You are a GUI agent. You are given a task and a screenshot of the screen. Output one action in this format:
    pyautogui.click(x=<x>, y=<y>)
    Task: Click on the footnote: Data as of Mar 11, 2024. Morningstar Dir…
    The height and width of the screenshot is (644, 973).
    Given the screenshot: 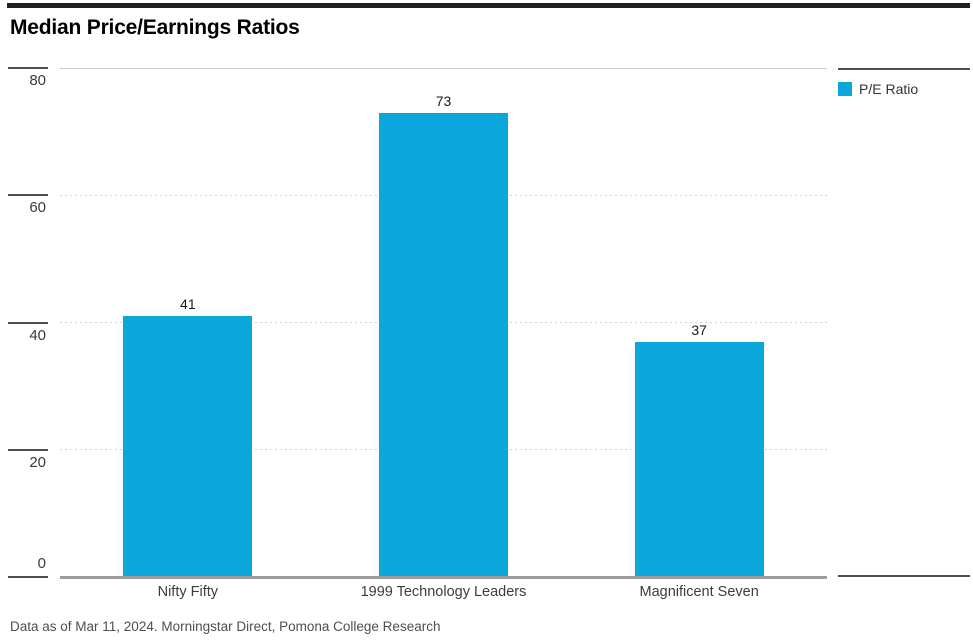 What is the action you would take?
    pyautogui.click(x=225, y=626)
    